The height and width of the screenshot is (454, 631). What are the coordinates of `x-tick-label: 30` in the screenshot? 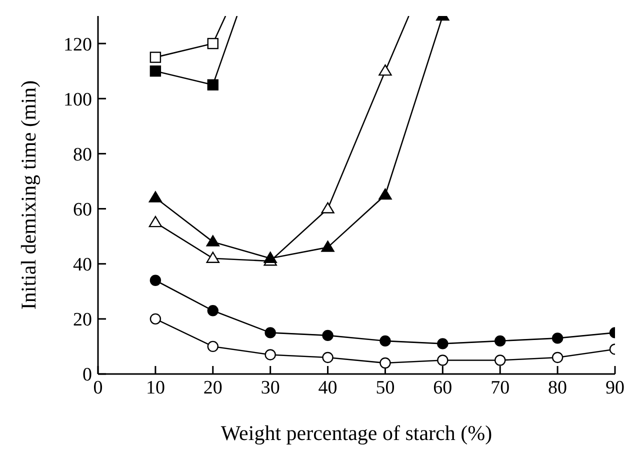 It's located at (270, 387).